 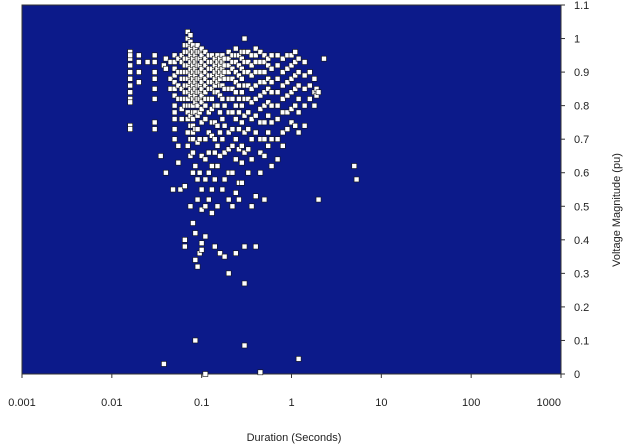 What do you see at coordinates (581, 241) in the screenshot?
I see `y-tick-label: 0.4` at bounding box center [581, 241].